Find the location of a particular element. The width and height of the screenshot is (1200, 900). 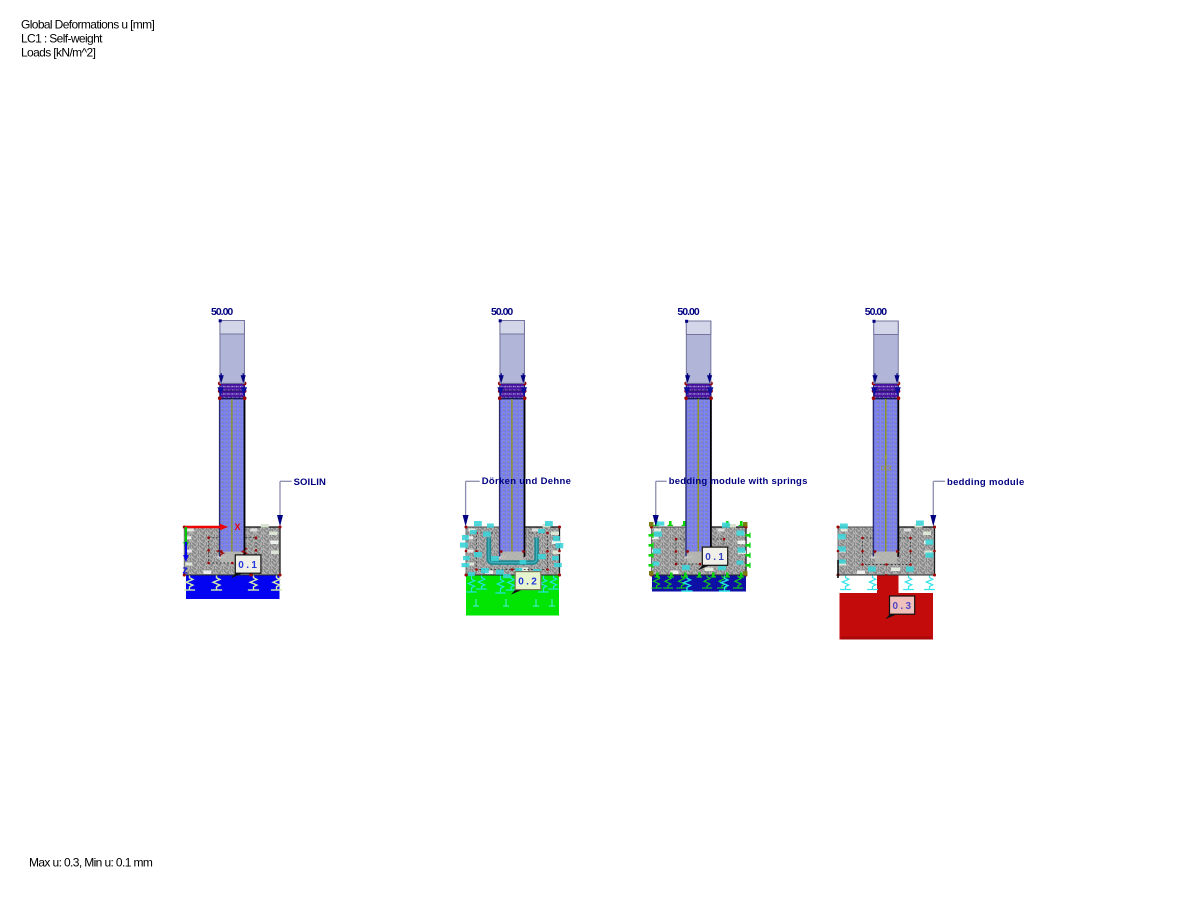

svg-text: Z is located at coordinates (185, 571).